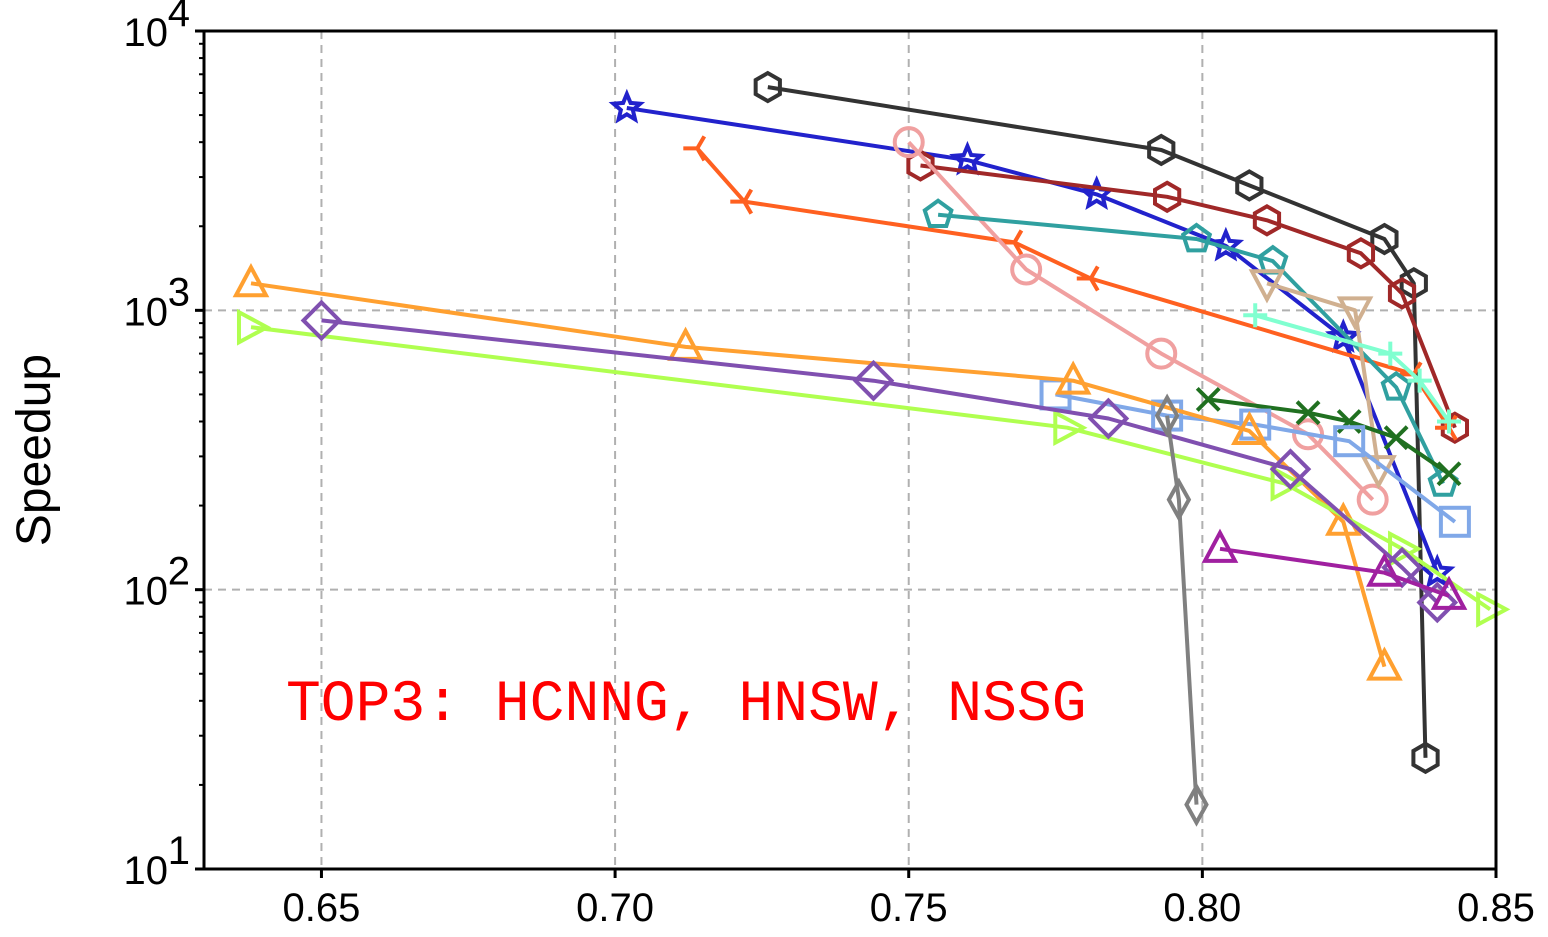 This screenshot has height=937, width=1548. What do you see at coordinates (179, 572) in the screenshot?
I see `y-tick-exponent: 2` at bounding box center [179, 572].